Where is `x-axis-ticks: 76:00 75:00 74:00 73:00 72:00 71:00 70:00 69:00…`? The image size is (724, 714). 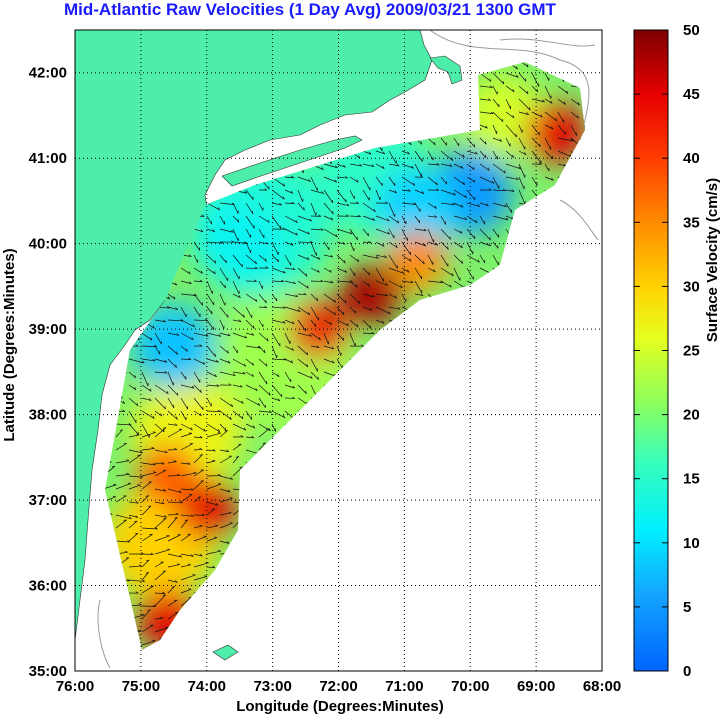 x-axis-ticks: 76:00 75:00 74:00 73:00 72:00 71:00 70:00 69:00… is located at coordinates (338, 686).